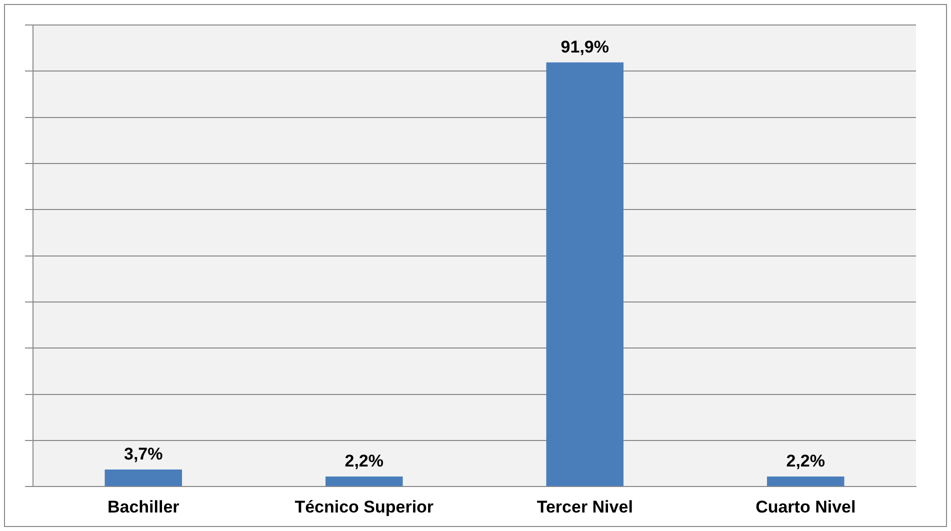 The height and width of the screenshot is (531, 951). Describe the element at coordinates (364, 506) in the screenshot. I see `x-tick-label: Técnico Superior` at that location.